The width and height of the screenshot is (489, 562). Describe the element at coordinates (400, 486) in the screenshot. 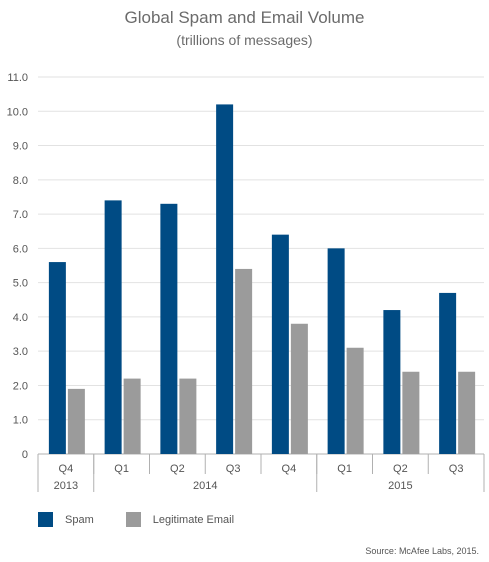

I see `x-group-label: 2015` at that location.